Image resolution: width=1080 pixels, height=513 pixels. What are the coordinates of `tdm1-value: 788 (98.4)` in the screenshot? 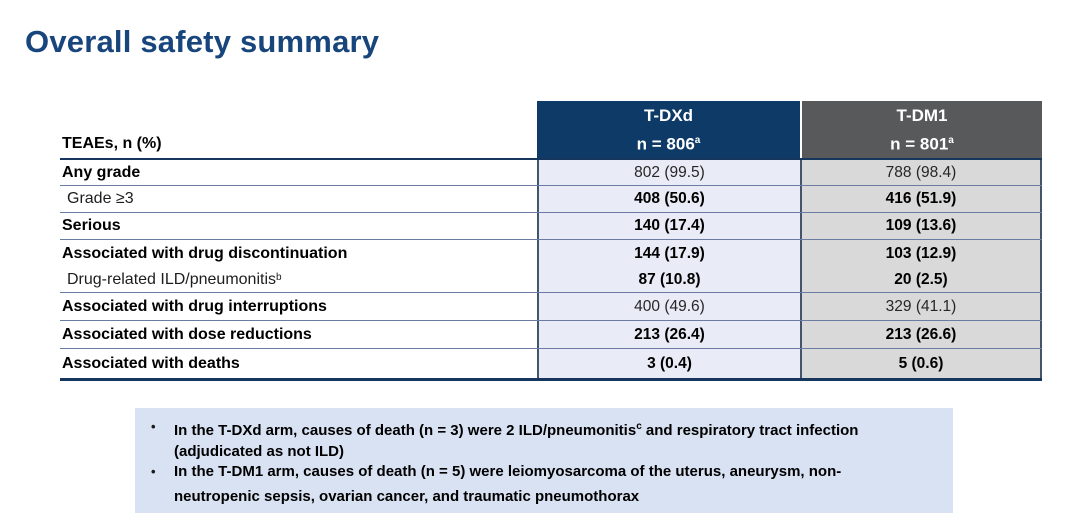 It's located at (921, 172).